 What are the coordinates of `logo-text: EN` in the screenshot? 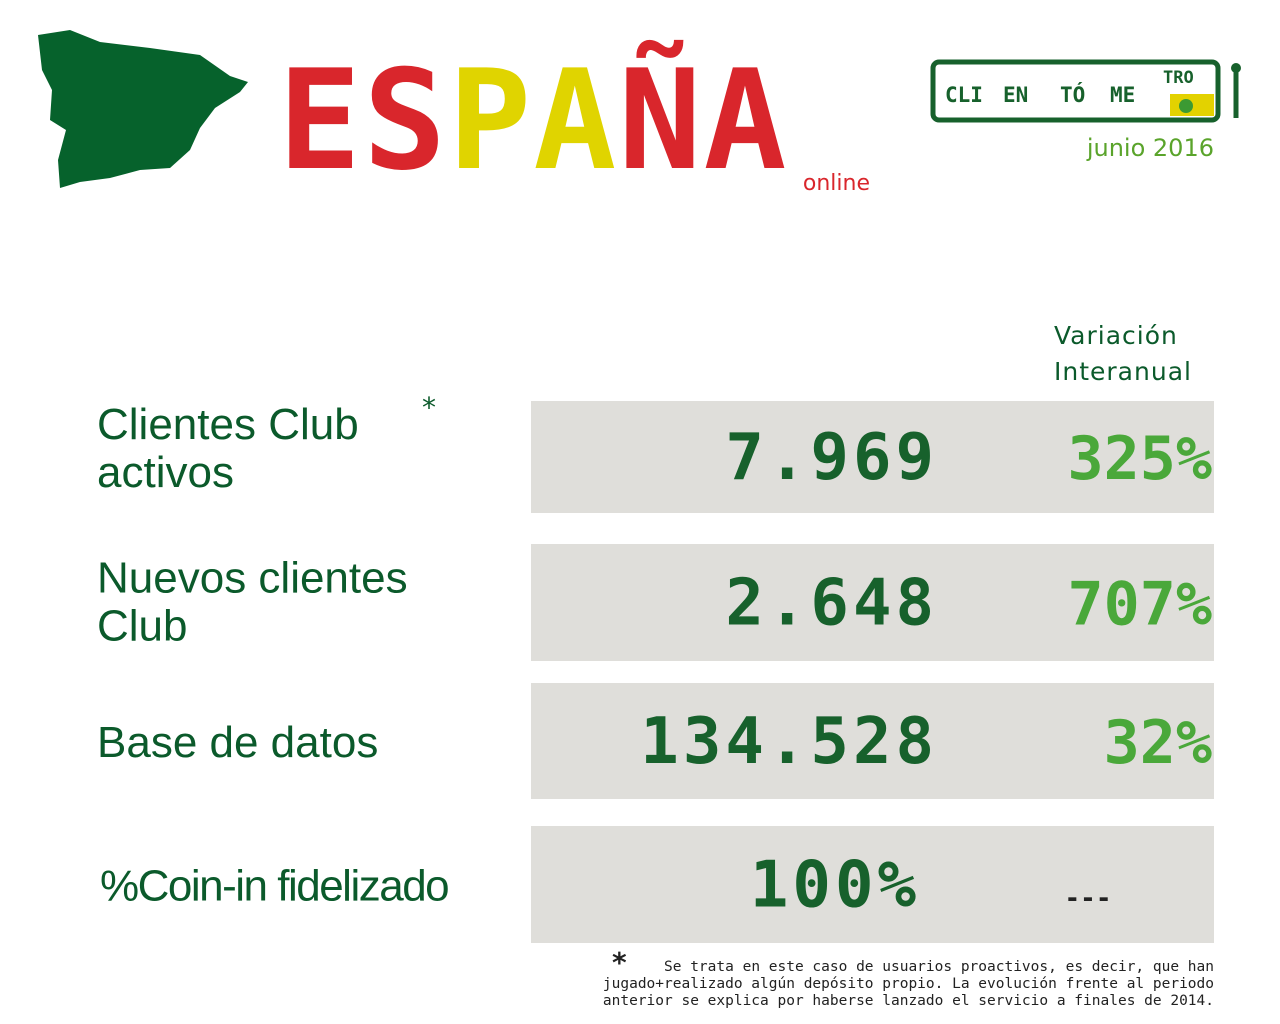 It's located at (1015, 95).